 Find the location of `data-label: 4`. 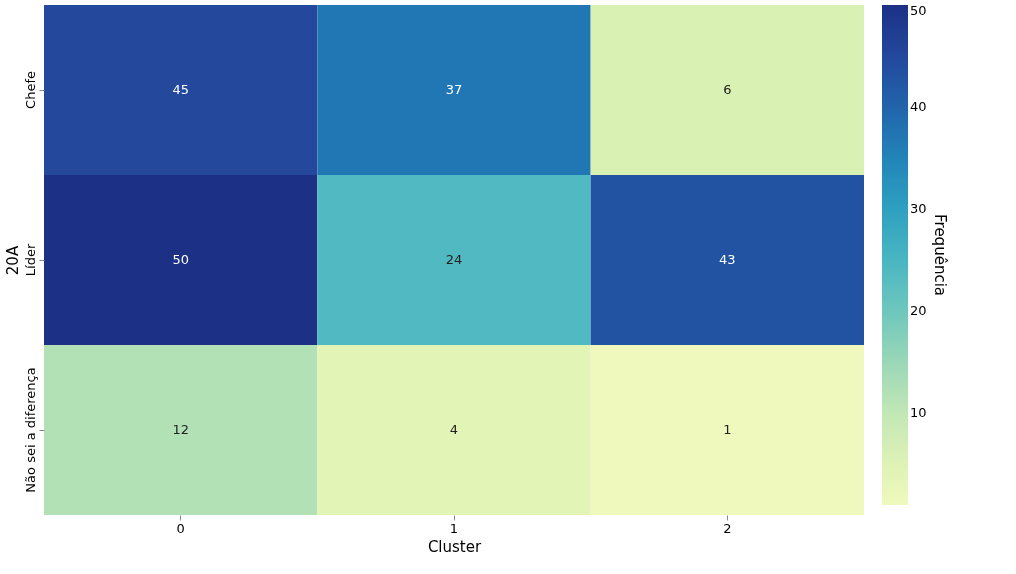

data-label: 4 is located at coordinates (454, 429).